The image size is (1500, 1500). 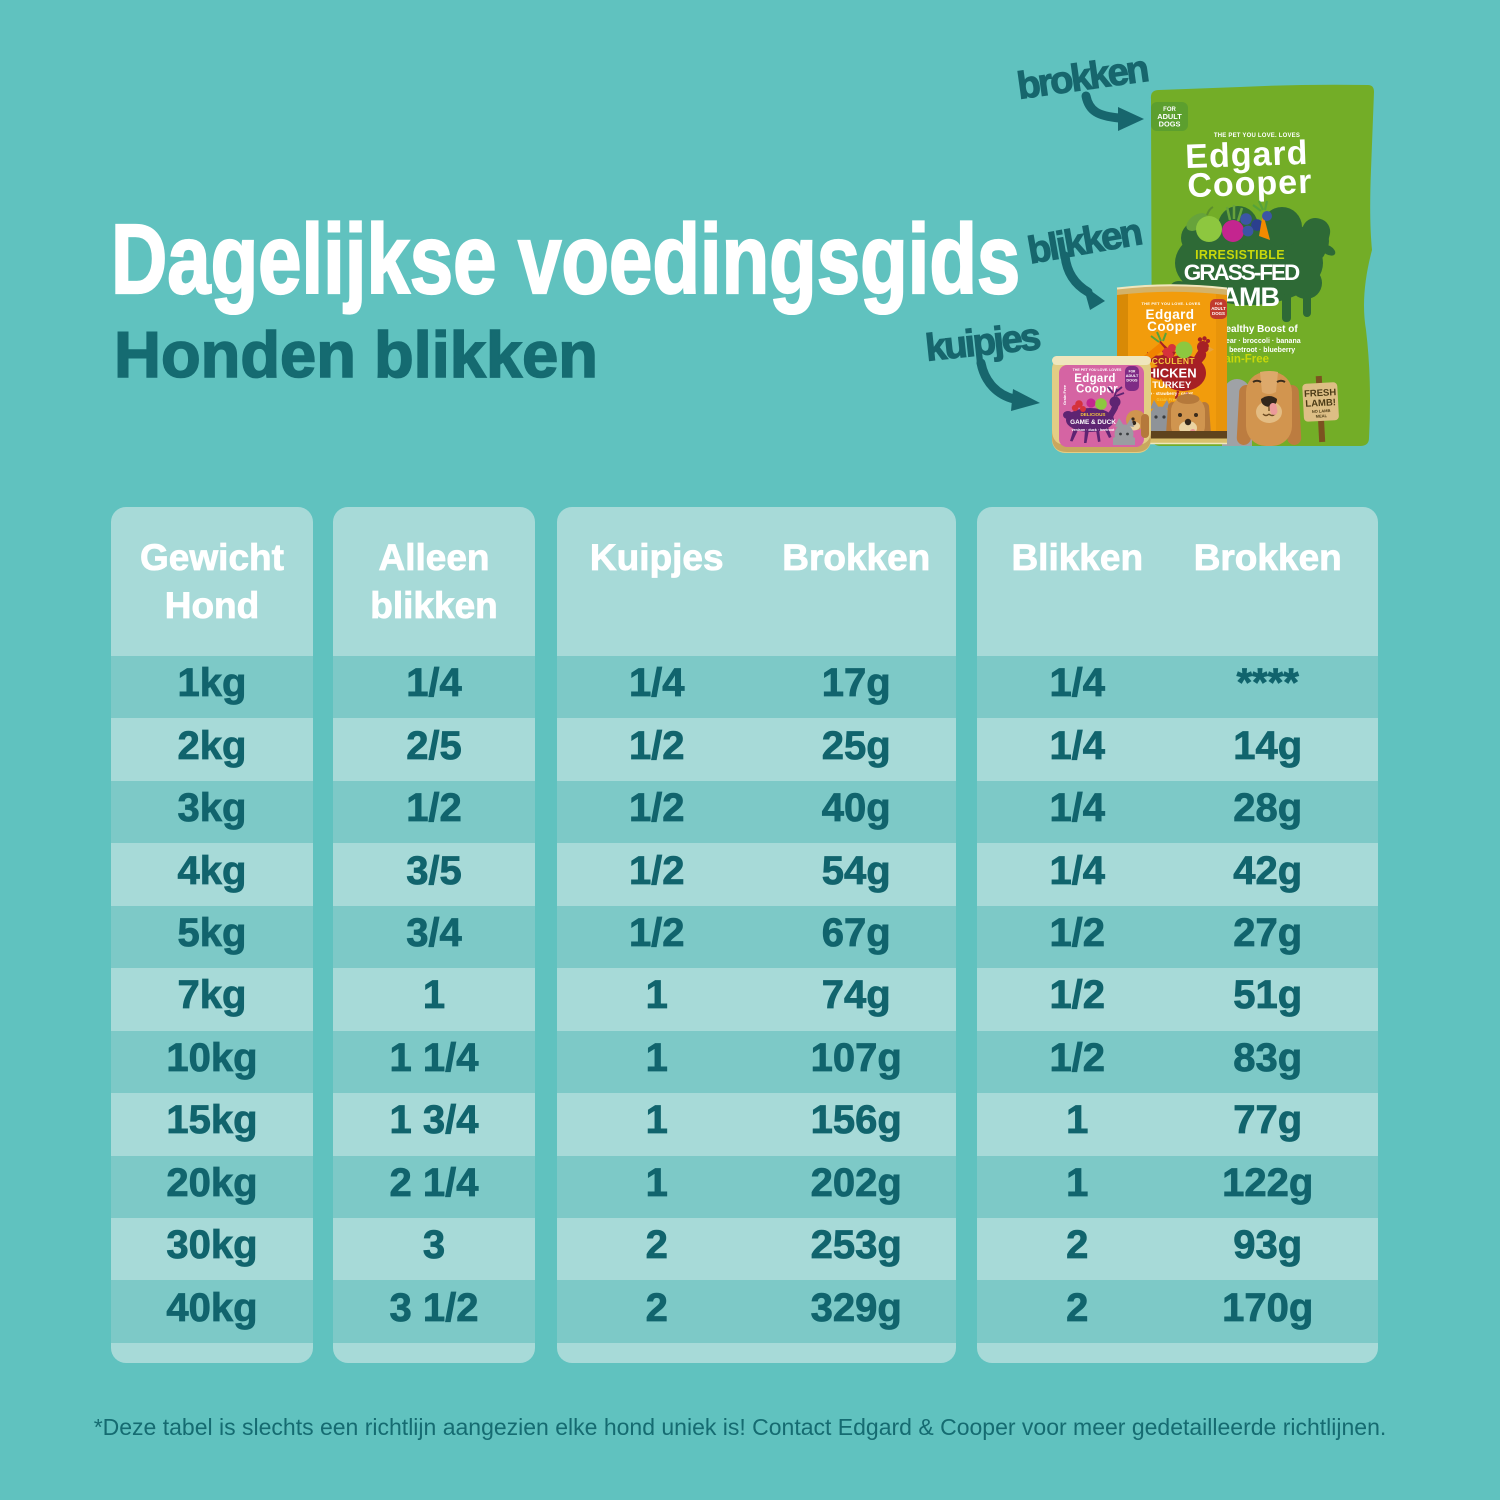 What do you see at coordinates (1240, 255) in the screenshot?
I see `svg-text: IRRESISTIBLE` at bounding box center [1240, 255].